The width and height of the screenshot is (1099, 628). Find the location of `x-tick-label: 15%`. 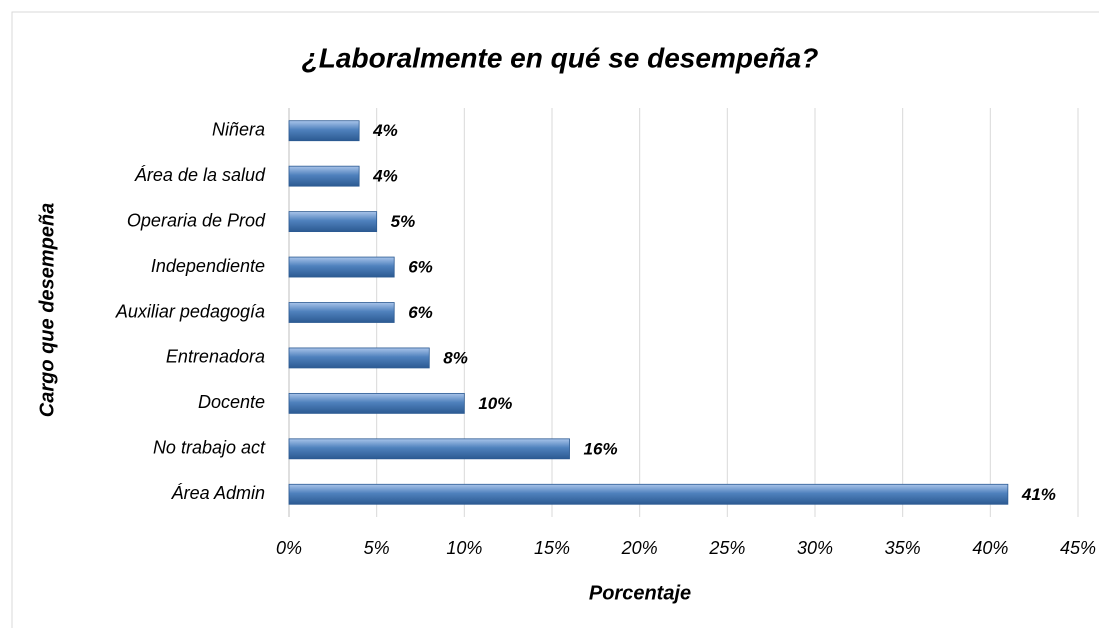

x-tick-label: 15% is located at coordinates (552, 548).